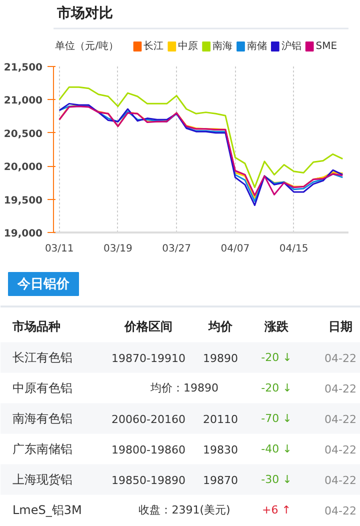 The height and width of the screenshot is (526, 360). What do you see at coordinates (36, 327) in the screenshot?
I see `category-label: 市场品种` at bounding box center [36, 327].